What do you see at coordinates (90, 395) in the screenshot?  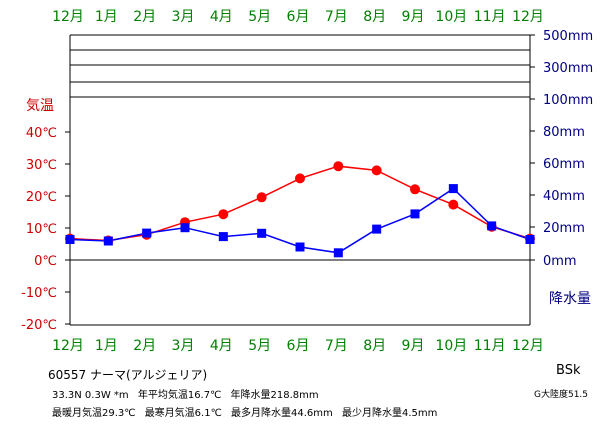 I see `station-coordinates: 33.3N 0.3W *m` at bounding box center [90, 395].